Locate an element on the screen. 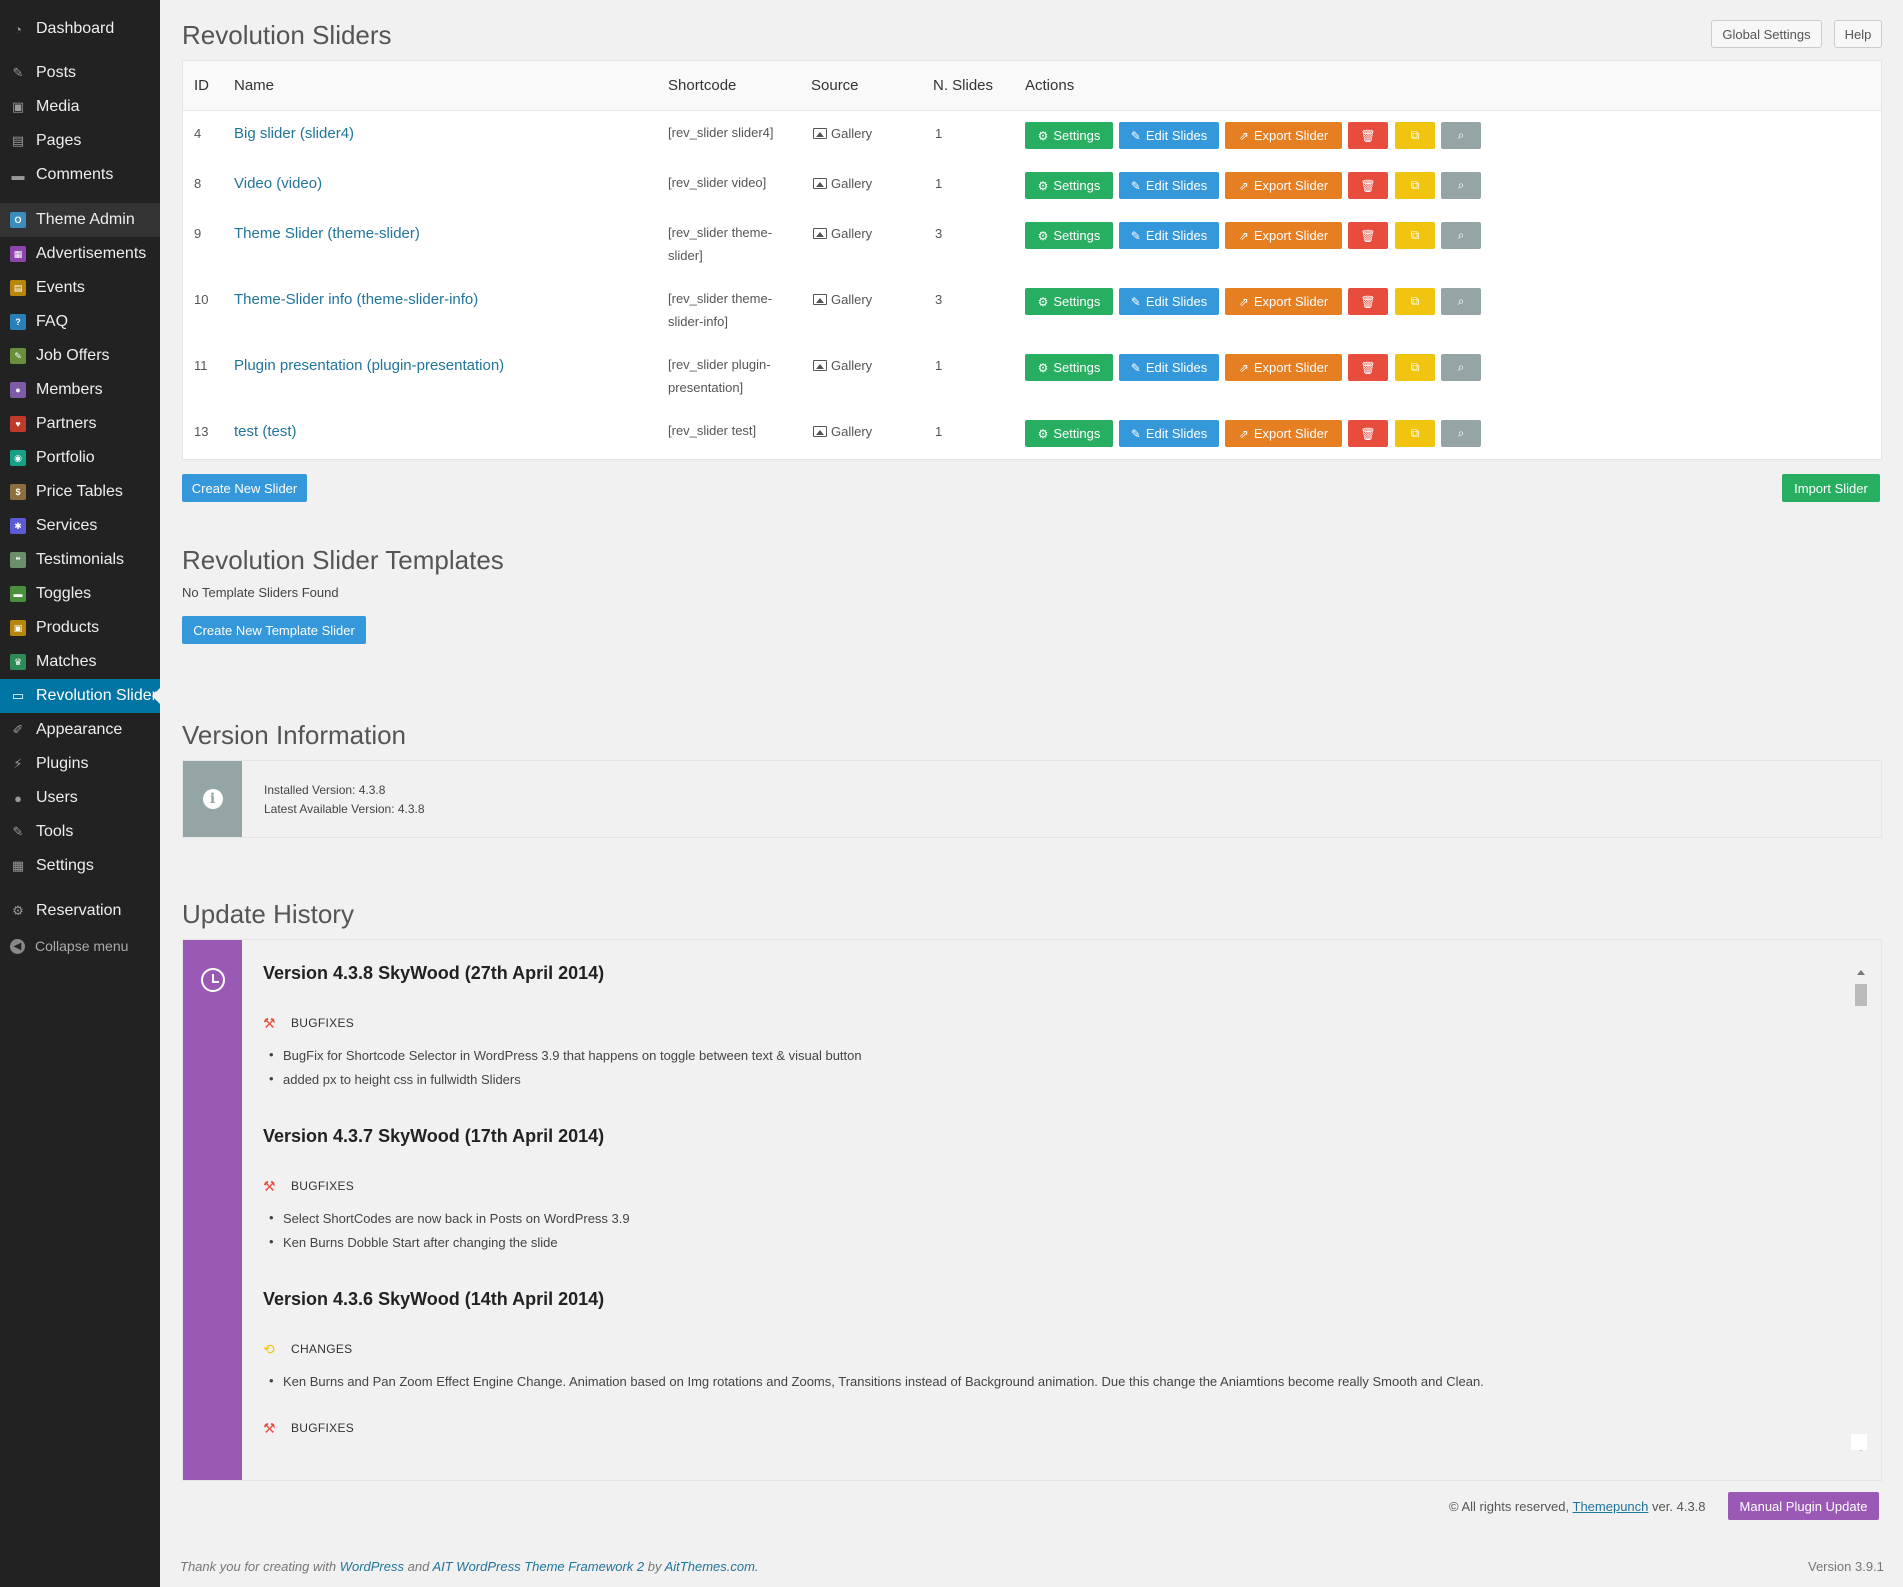 The width and height of the screenshot is (1903, 1587). history-sidebar is located at coordinates (212, 1210).